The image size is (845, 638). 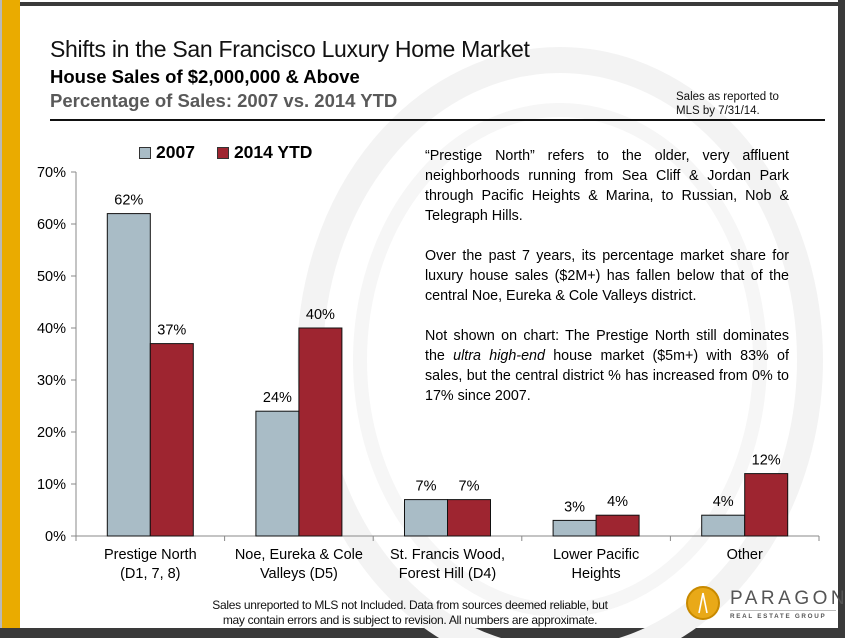 I want to click on paragon-logo-icon, so click(x=703, y=603).